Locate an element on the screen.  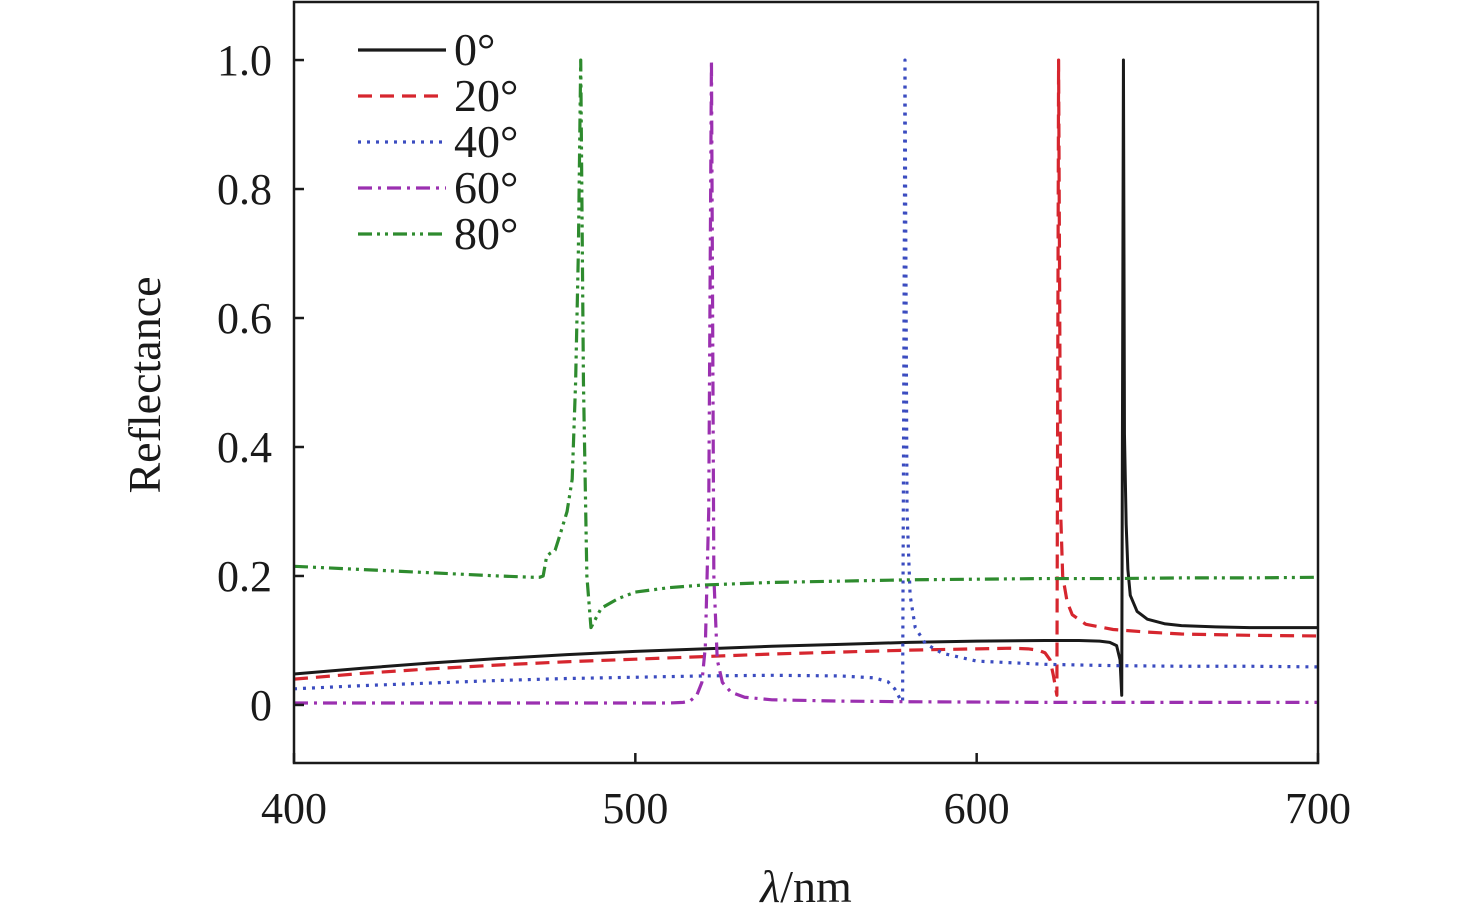
legend-label-4: 80° is located at coordinates (486, 233).